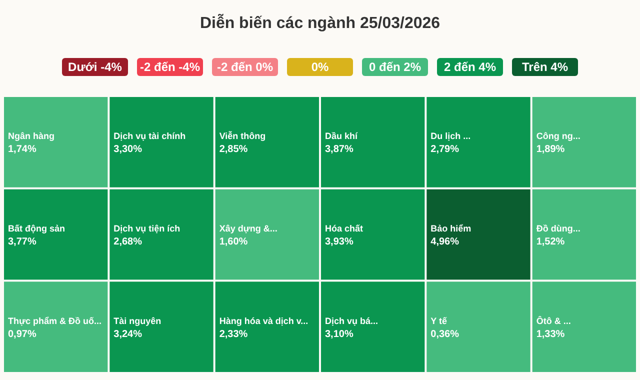 This screenshot has height=380, width=640. Describe the element at coordinates (550, 334) in the screenshot. I see `data-label: 1,33%` at that location.